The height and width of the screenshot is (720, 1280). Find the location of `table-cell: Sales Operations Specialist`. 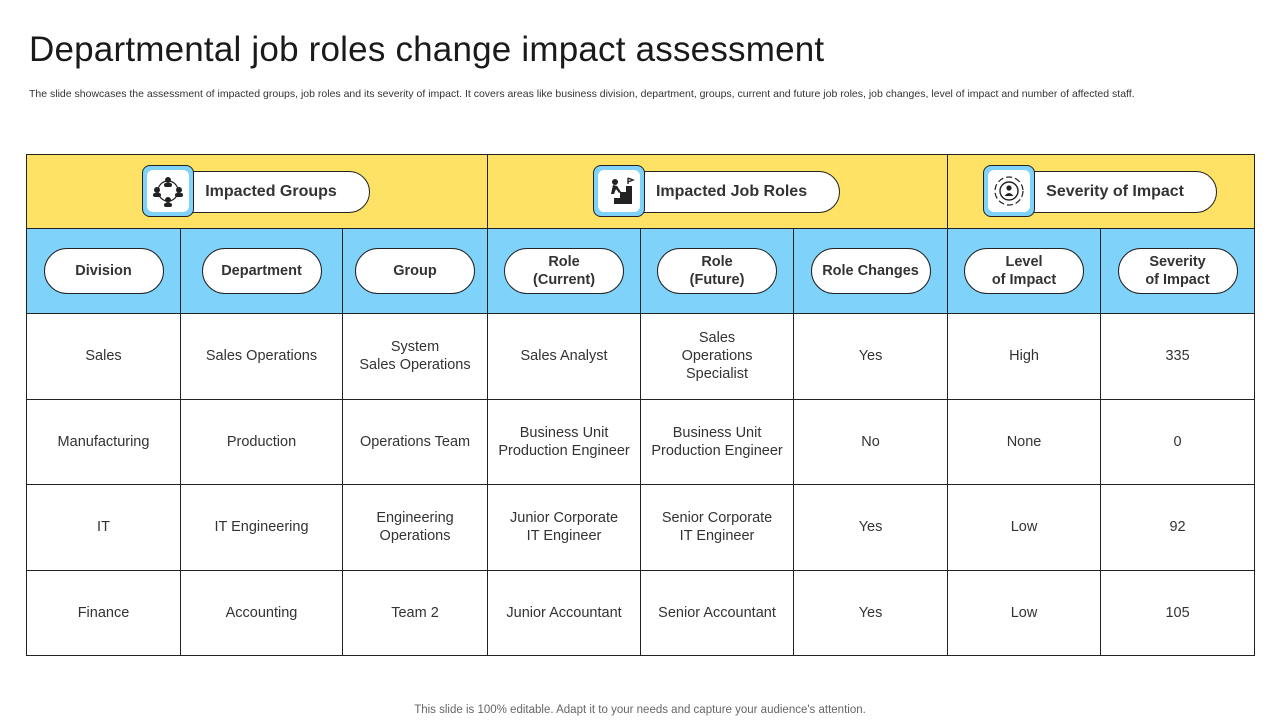

table-cell: Sales Operations Specialist is located at coordinates (717, 356).